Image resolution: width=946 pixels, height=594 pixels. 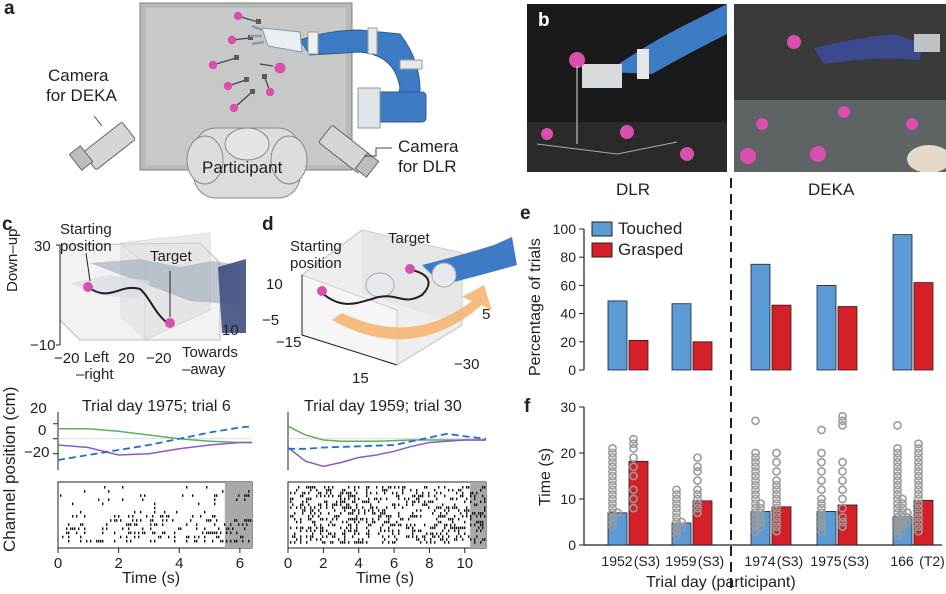 I want to click on panel-b-label: b, so click(x=544, y=20).